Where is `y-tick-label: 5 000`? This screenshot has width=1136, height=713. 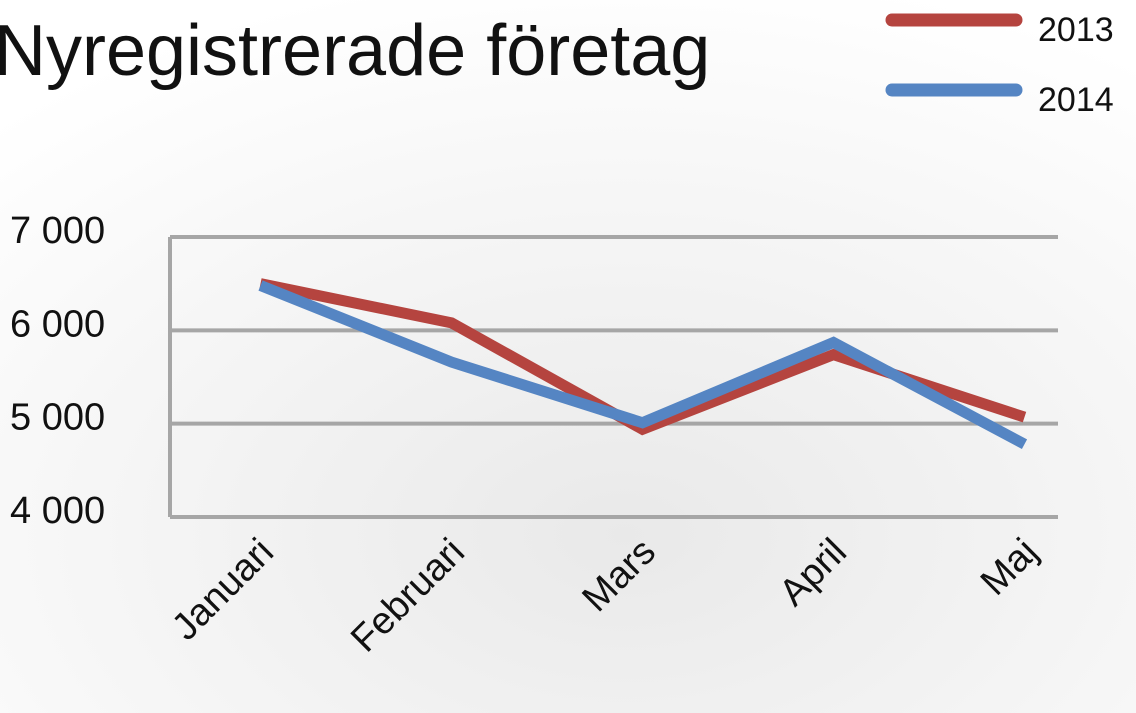 y-tick-label: 5 000 is located at coordinates (57, 418).